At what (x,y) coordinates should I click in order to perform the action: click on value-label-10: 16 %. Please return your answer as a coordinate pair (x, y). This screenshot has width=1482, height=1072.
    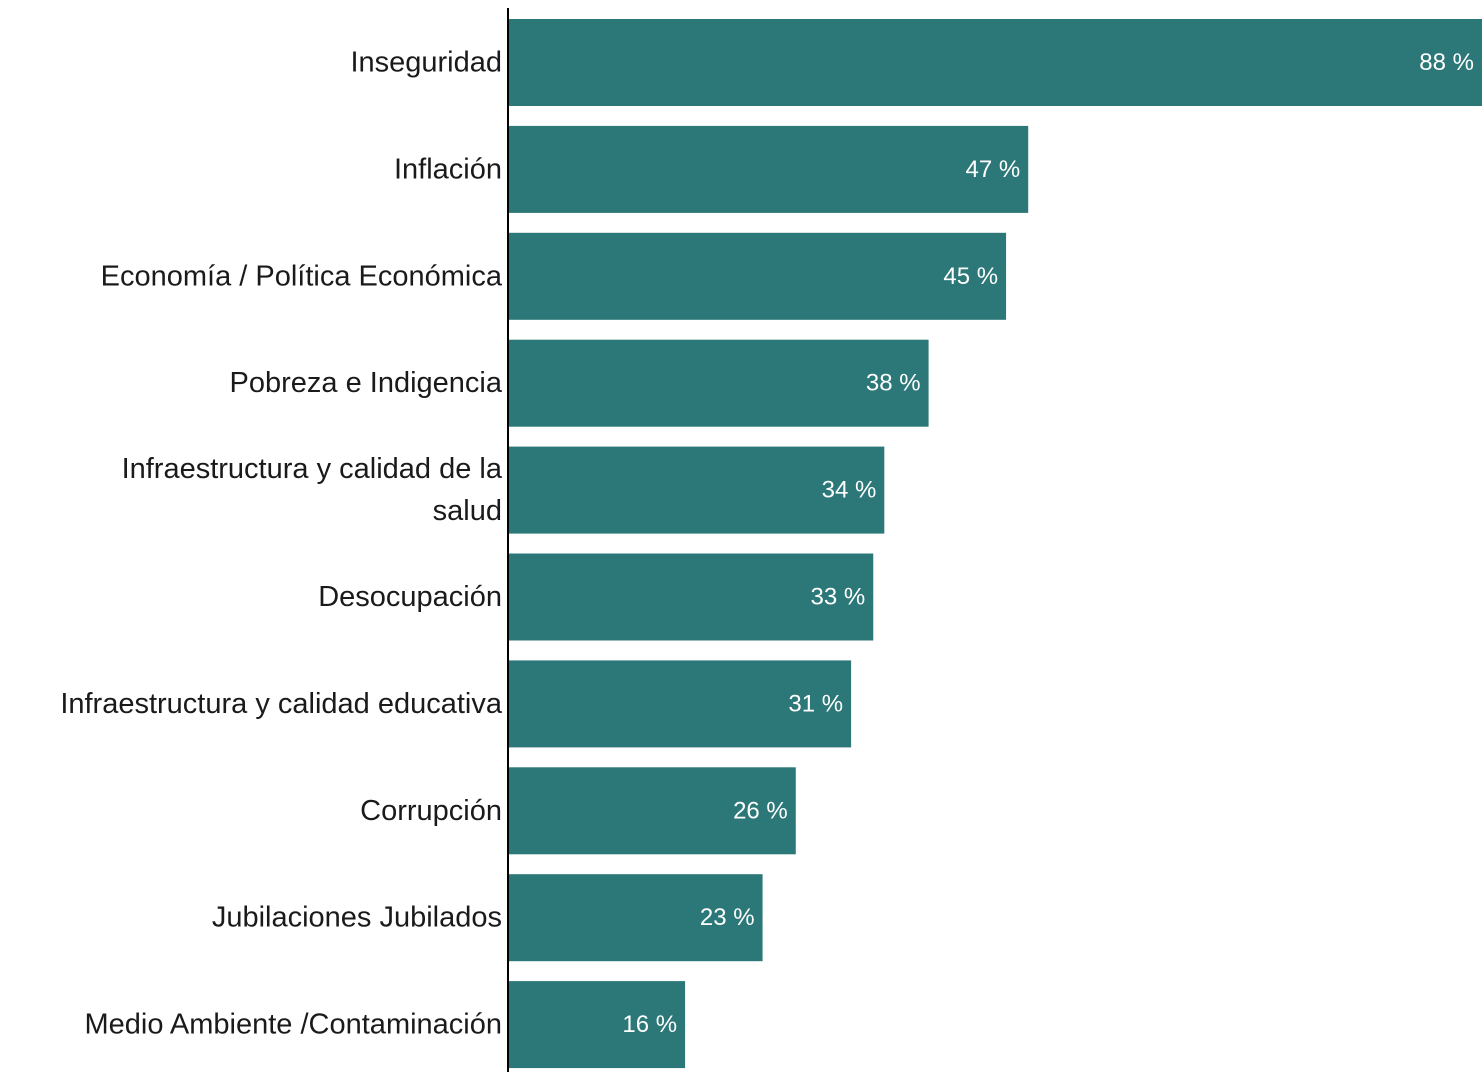
    Looking at the image, I should click on (649, 1024).